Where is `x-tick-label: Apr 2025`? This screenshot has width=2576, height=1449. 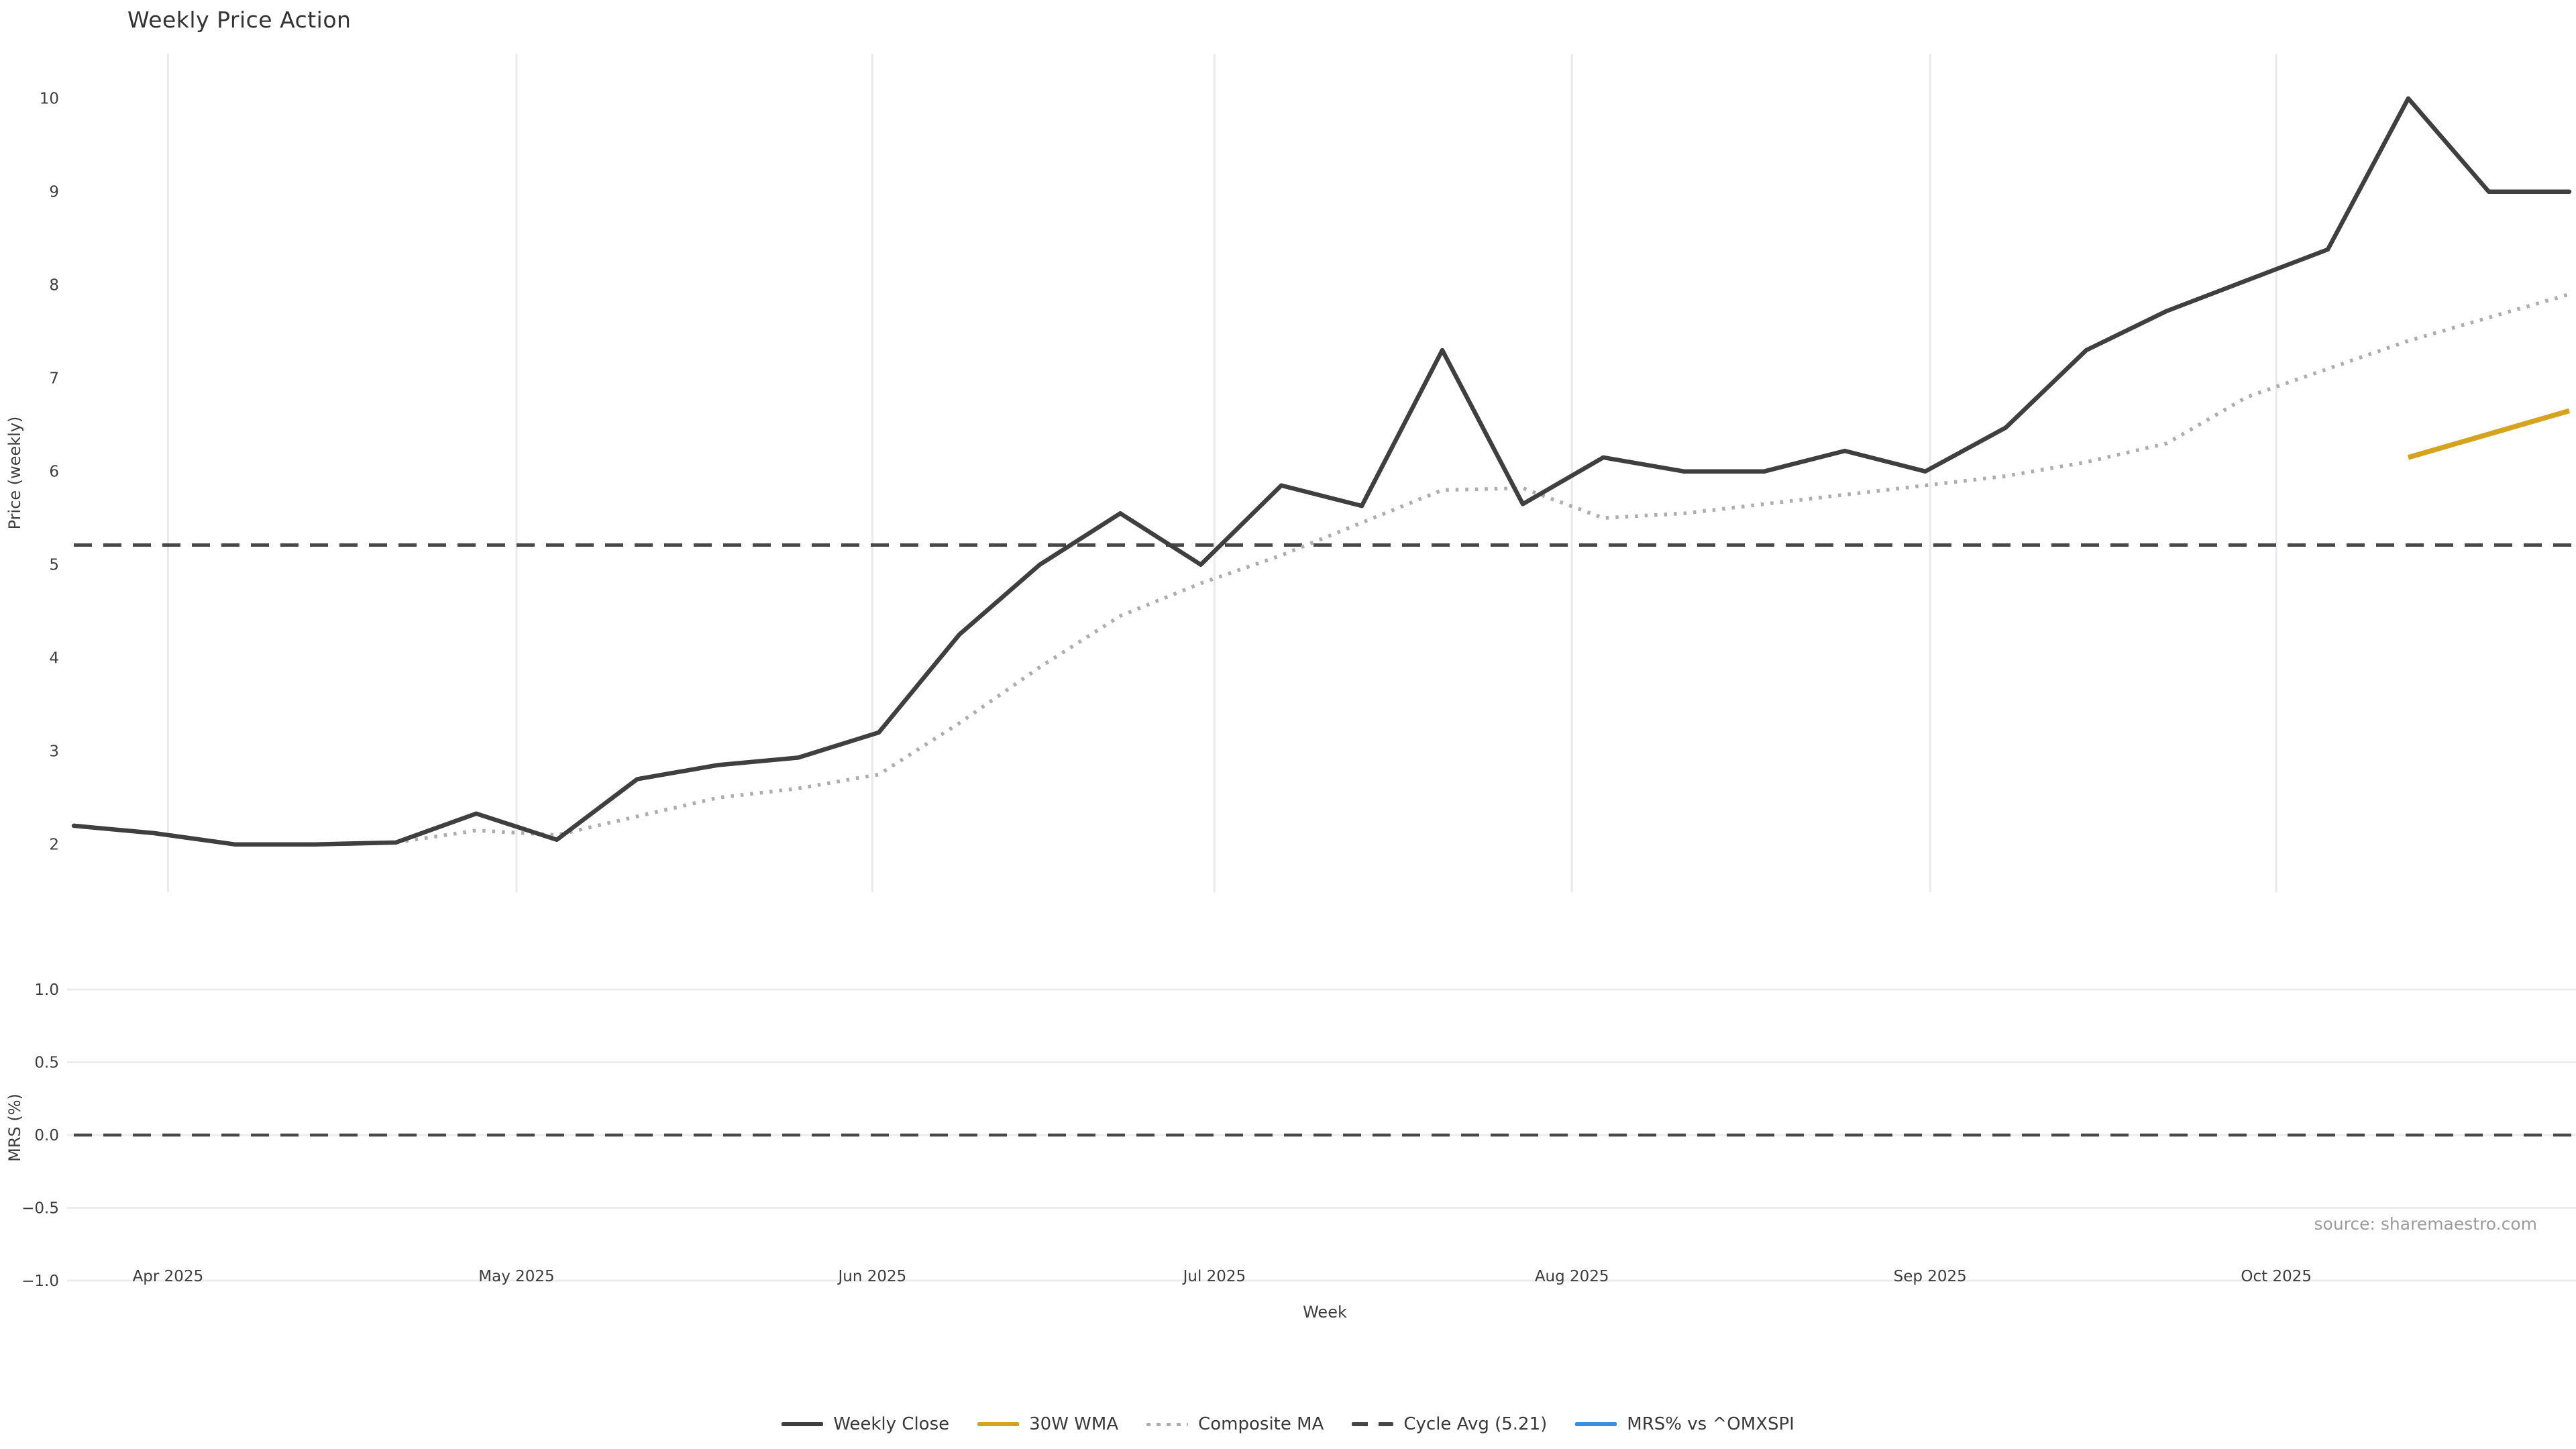
x-tick-label: Apr 2025 is located at coordinates (168, 1276).